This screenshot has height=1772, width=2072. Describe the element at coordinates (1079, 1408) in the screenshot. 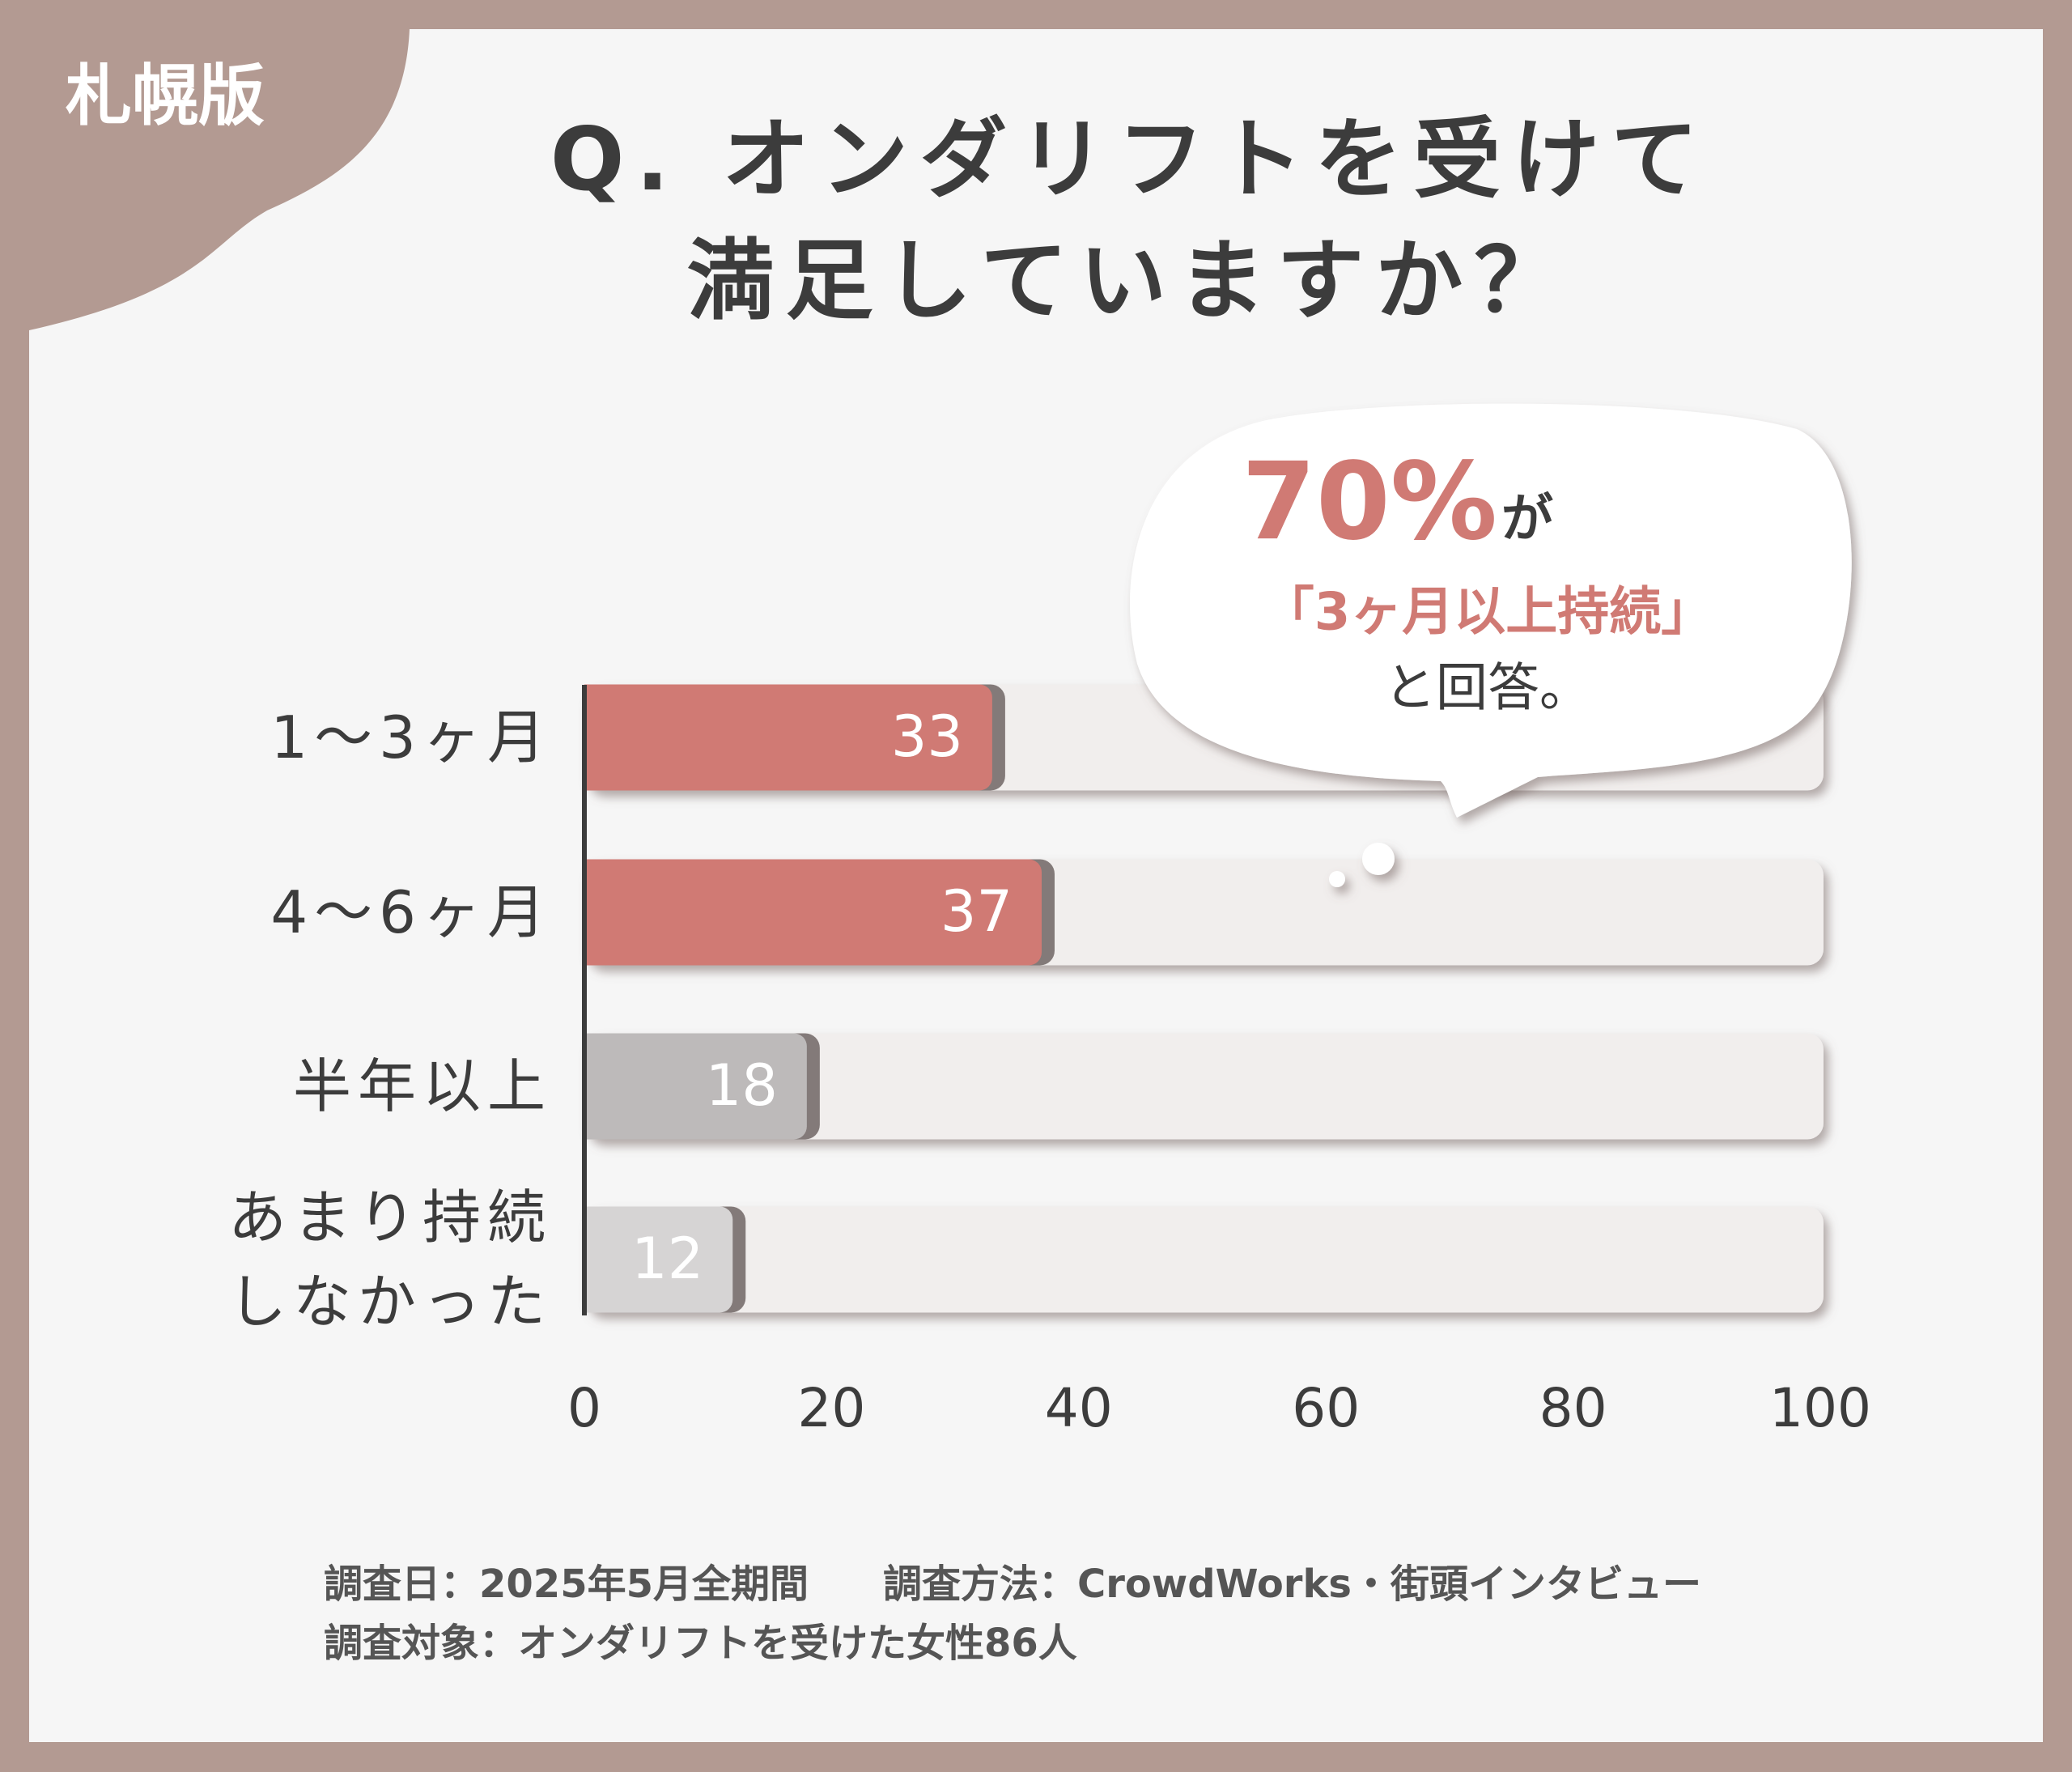

I see `x-tick-label: 40` at that location.